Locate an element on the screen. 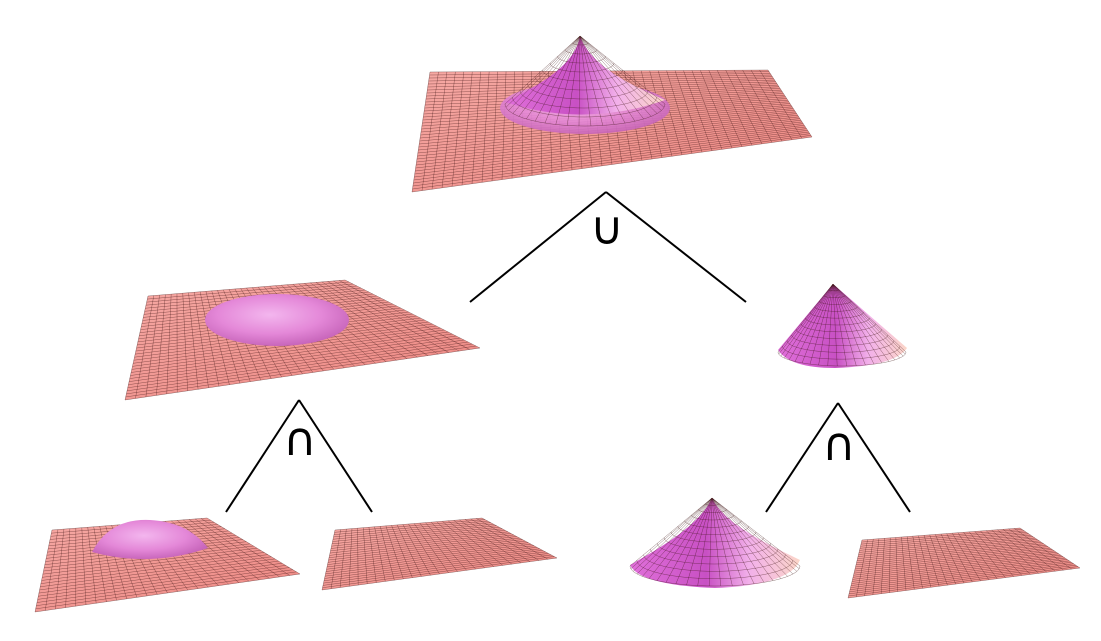 The height and width of the screenshot is (641, 1101). intersection-symbol-left: ∩ is located at coordinates (300, 439).